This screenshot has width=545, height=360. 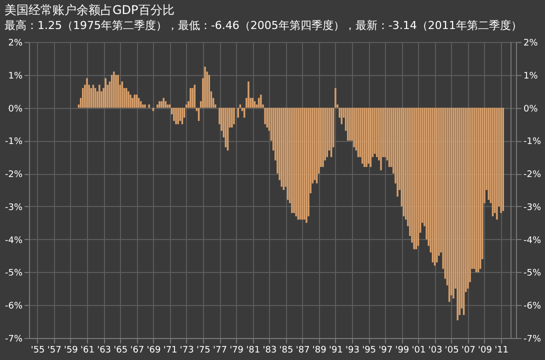 What do you see at coordinates (533, 175) in the screenshot?
I see `y2-tick-label: -2%` at bounding box center [533, 175].